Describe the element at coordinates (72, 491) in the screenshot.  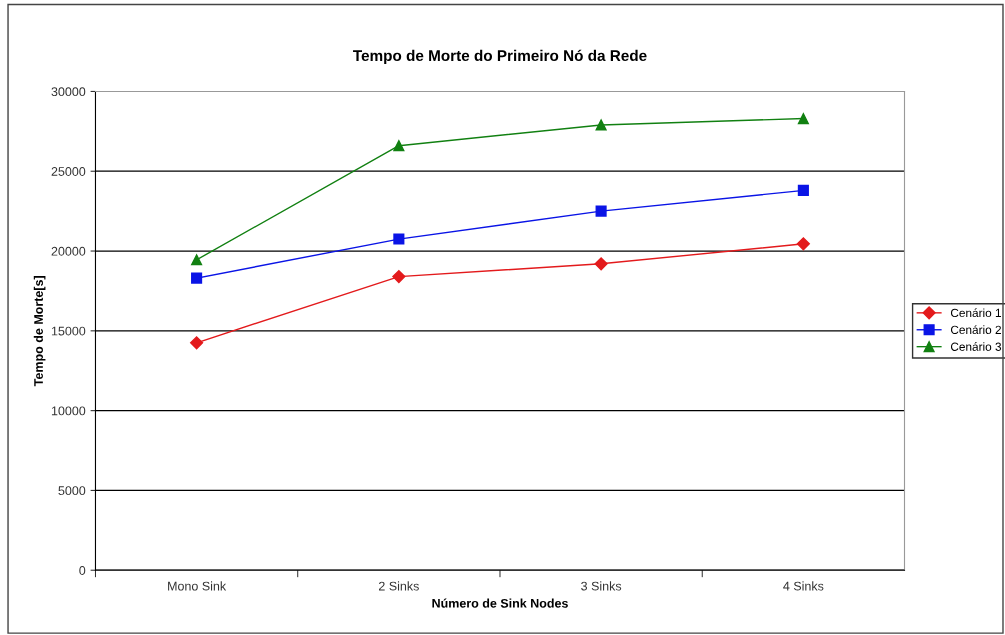
I see `y-tick-label: 5000` at that location.